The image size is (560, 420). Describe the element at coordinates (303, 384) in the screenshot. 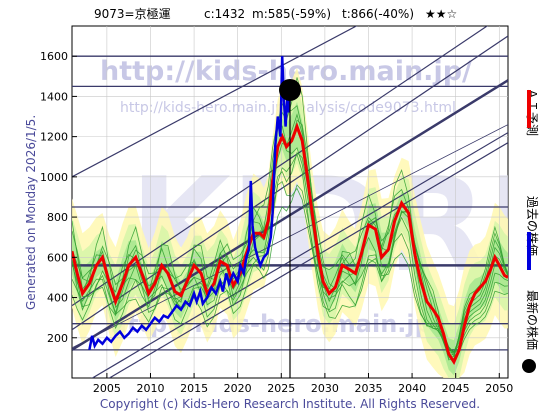

I see `x-axis-ticks: 2005 2010 2015 2020 2025 2030 2035 2040 2045 2050` at that location.